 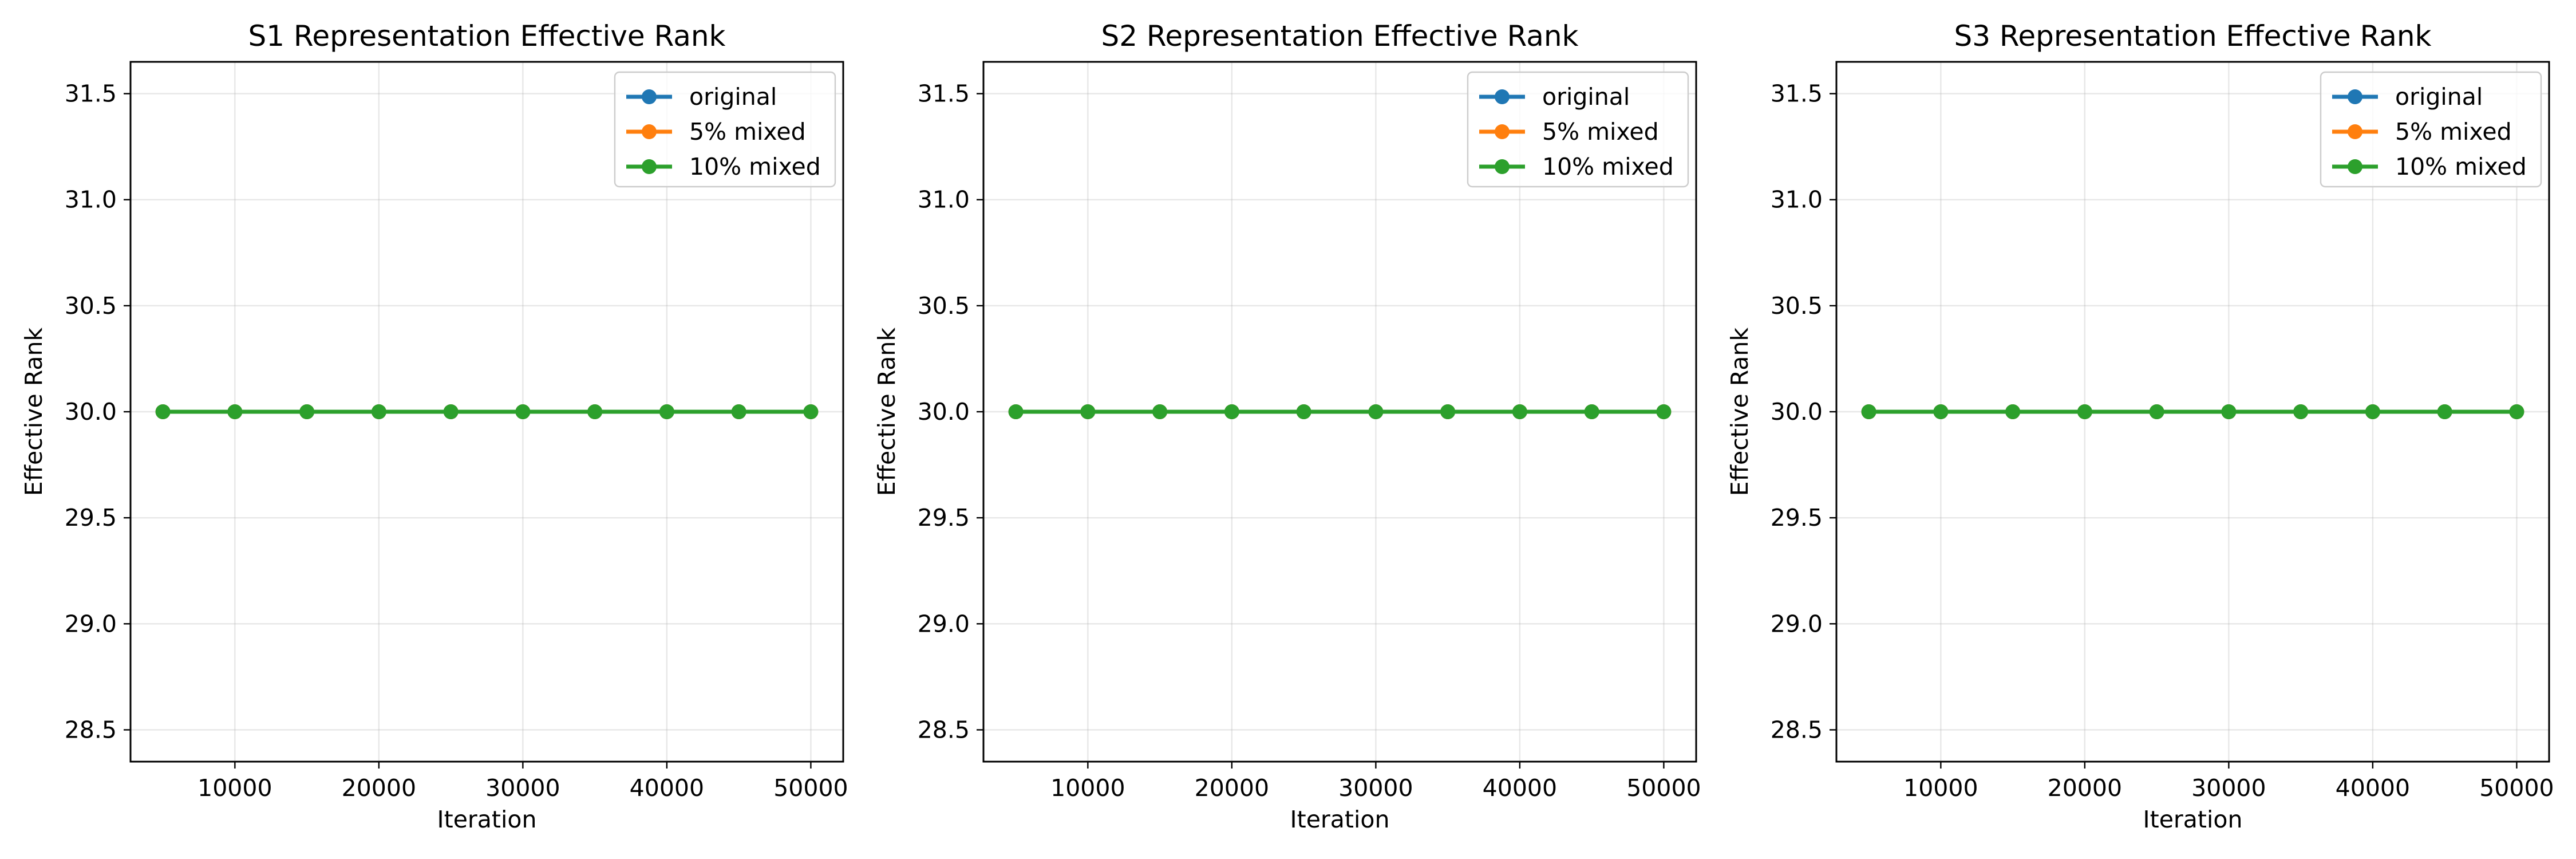 I want to click on chart-title: S3 Representation Effective Rank, so click(x=2192, y=36).